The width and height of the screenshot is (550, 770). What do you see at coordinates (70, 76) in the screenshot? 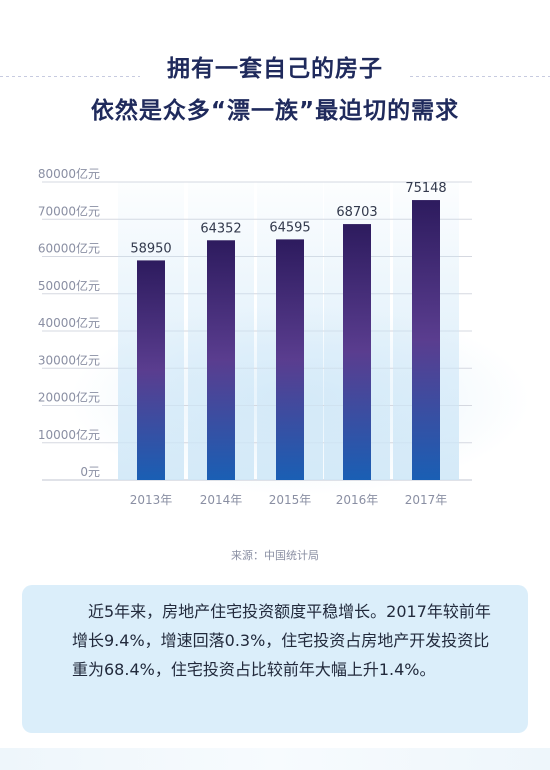
I see `title-deco-left` at bounding box center [70, 76].